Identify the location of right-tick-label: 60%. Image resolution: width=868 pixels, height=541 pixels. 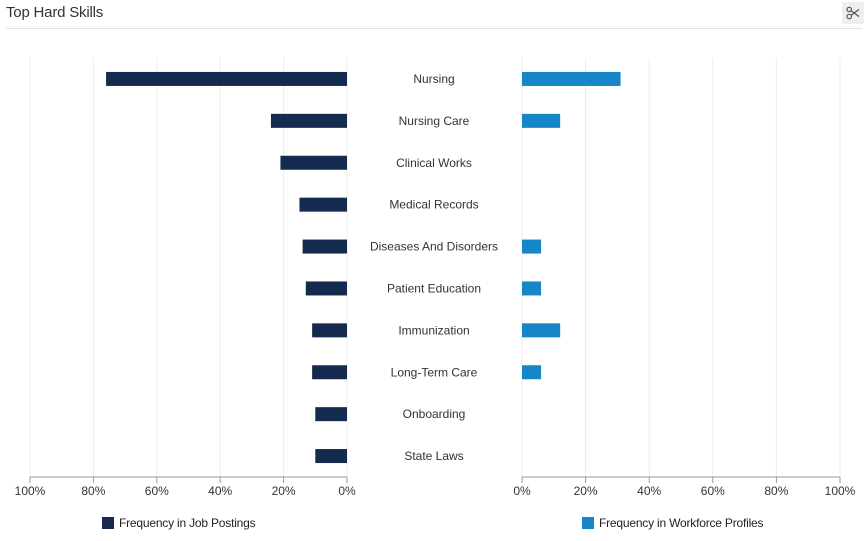
(713, 491).